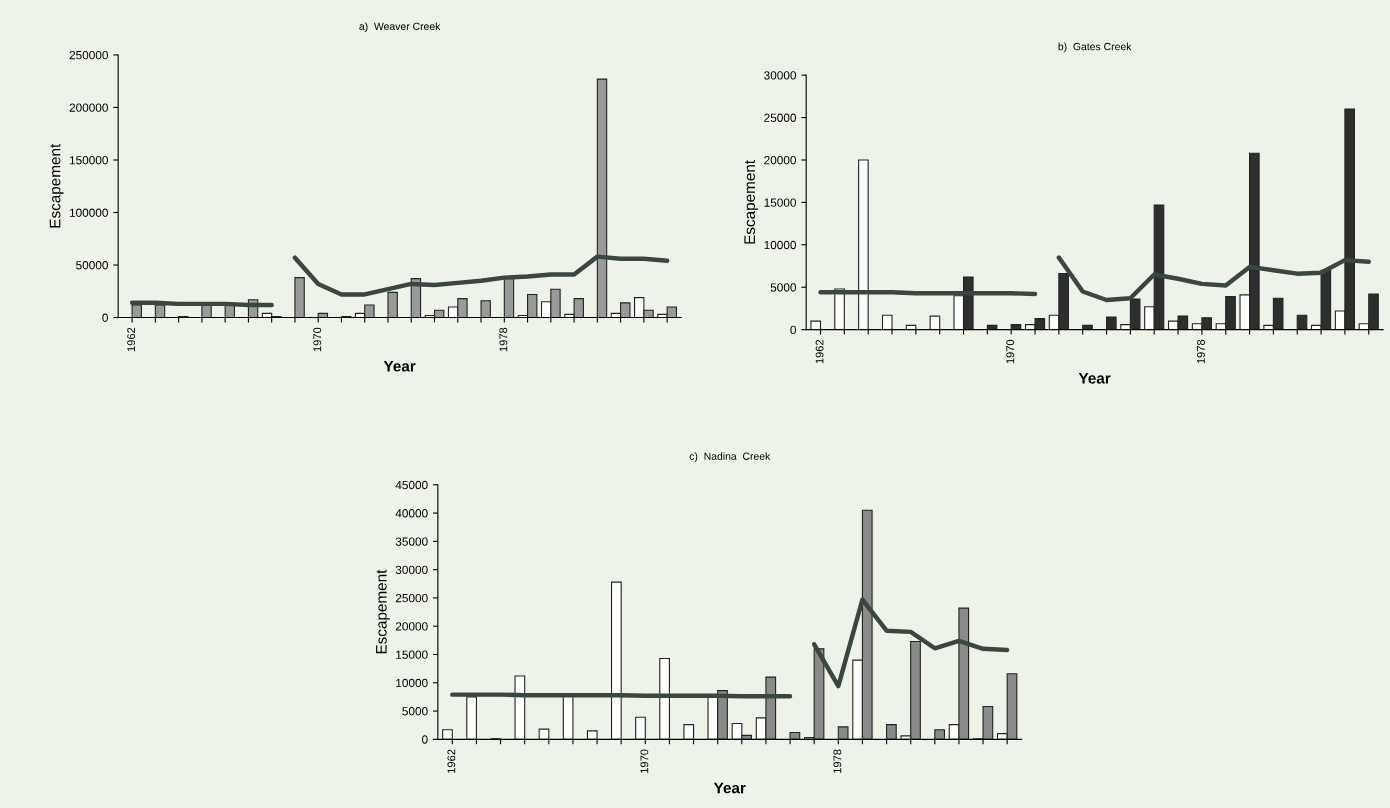  Describe the element at coordinates (730, 457) in the screenshot. I see `chart-title: c) Nadina Creek` at that location.